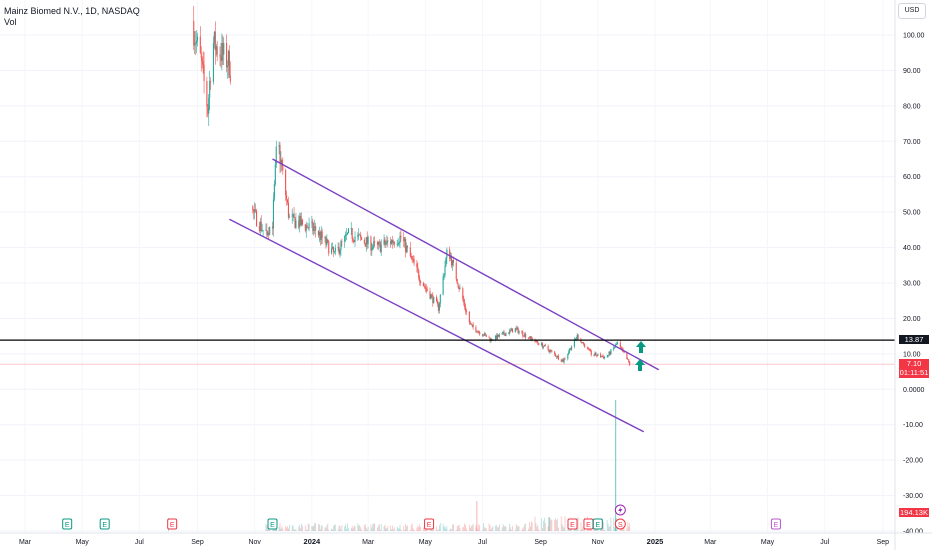 This screenshot has width=932, height=550. What do you see at coordinates (912, 11) in the screenshot?
I see `currency-button: USD` at bounding box center [912, 11].